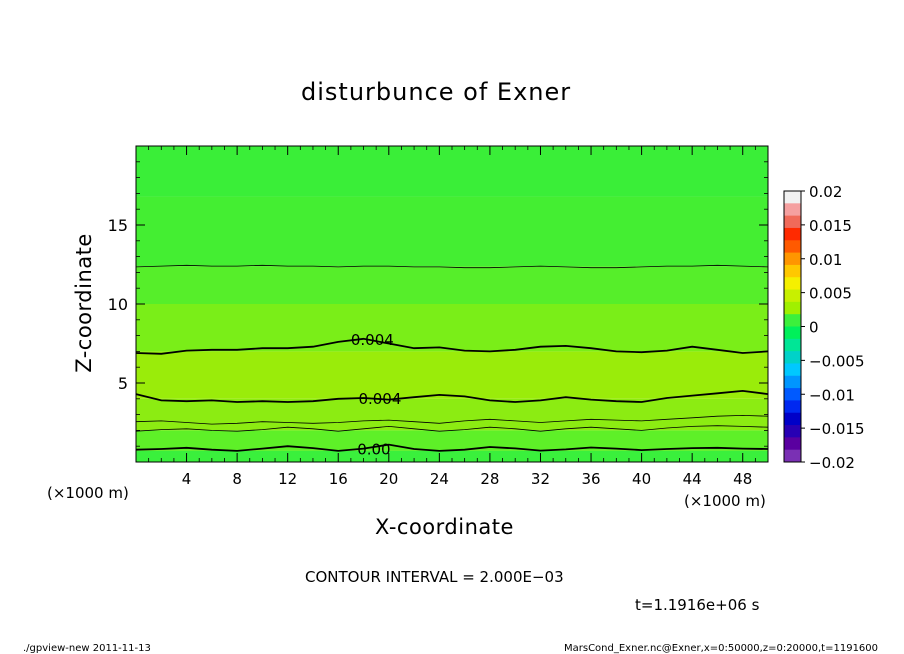  What do you see at coordinates (436, 92) in the screenshot?
I see `chart-title: disturbunce of Exner` at bounding box center [436, 92].